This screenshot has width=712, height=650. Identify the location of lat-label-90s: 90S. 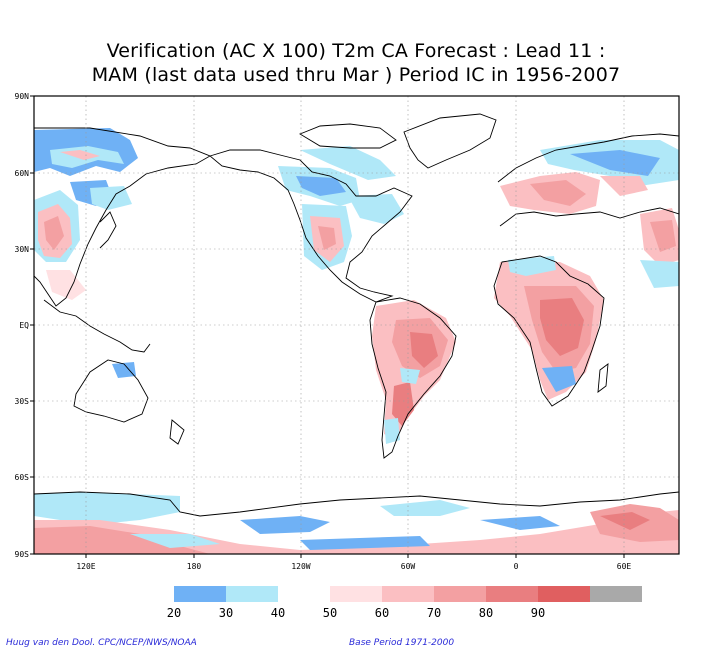
(22, 554).